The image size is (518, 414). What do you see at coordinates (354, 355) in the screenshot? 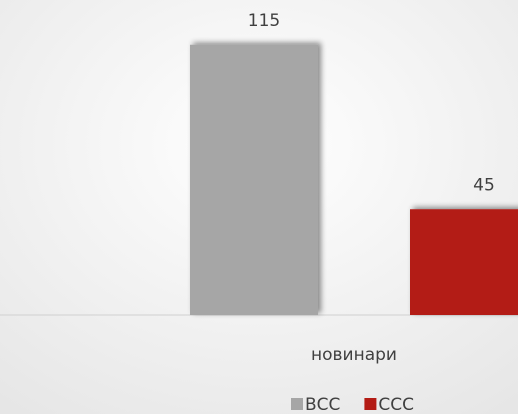
I see `x-tick-label: новинари` at bounding box center [354, 355].